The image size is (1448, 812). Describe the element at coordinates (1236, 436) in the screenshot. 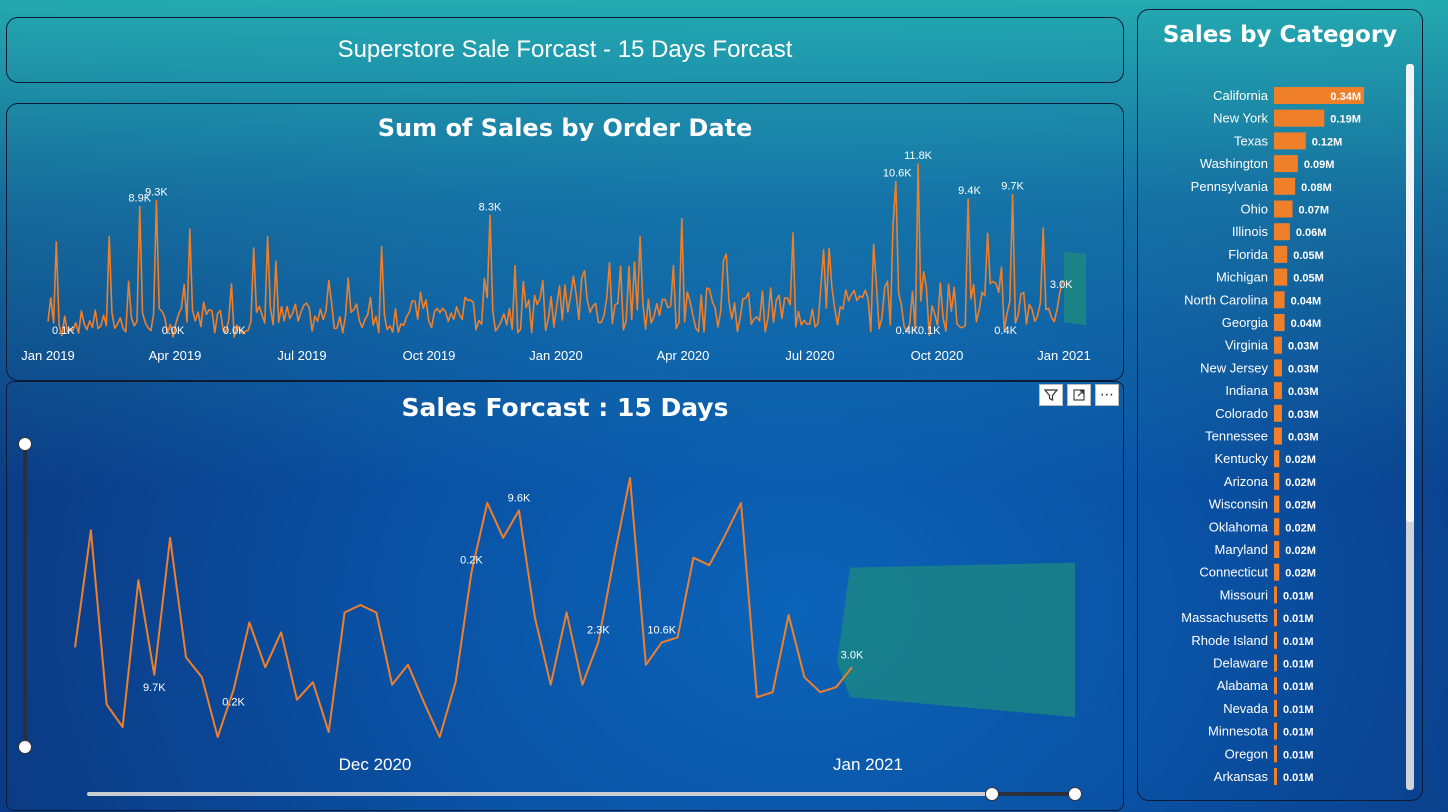

I see `category-label: Tennessee` at that location.